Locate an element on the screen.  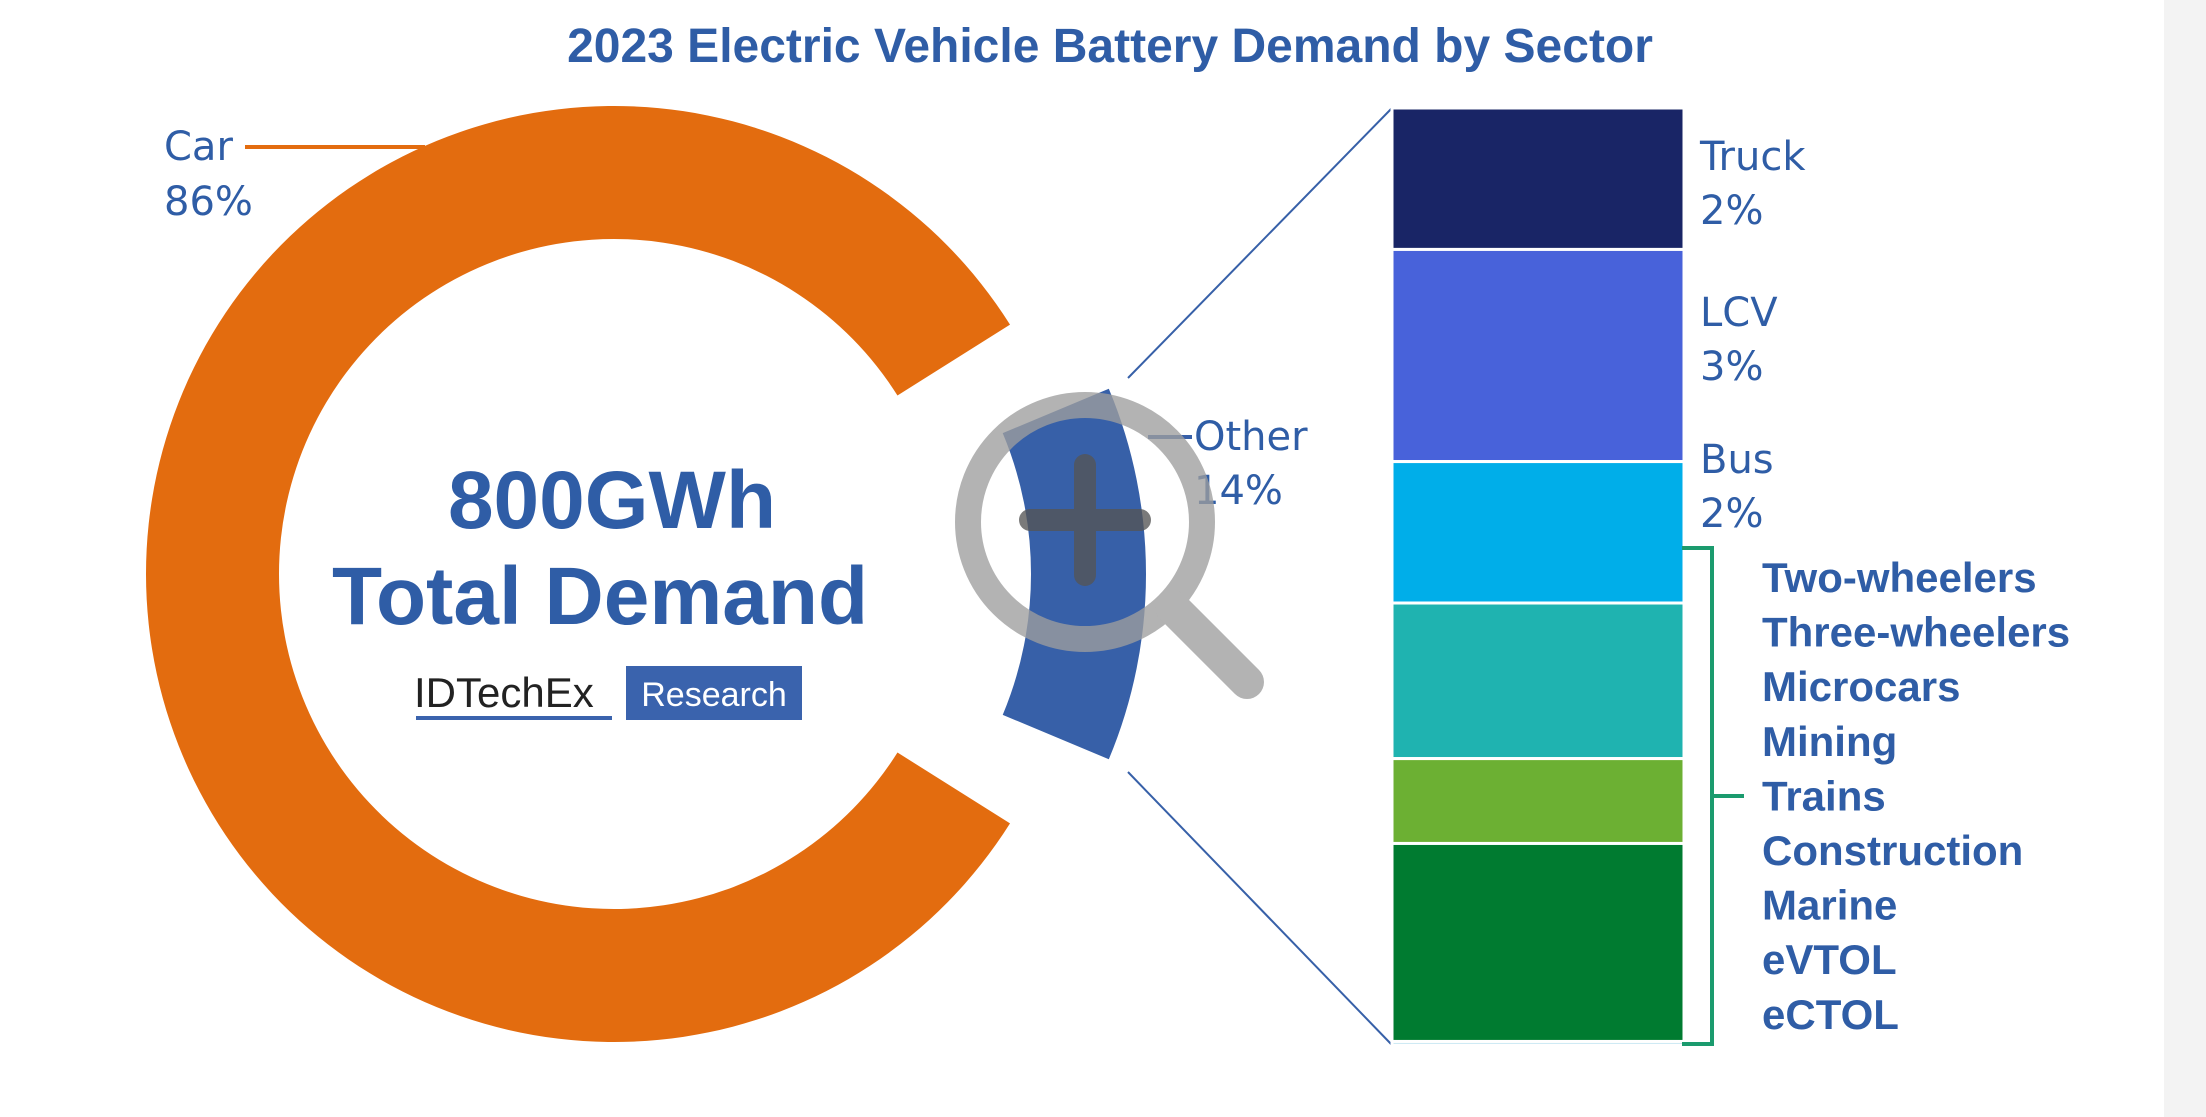
group-label-marine: Marine is located at coordinates (1829, 905).